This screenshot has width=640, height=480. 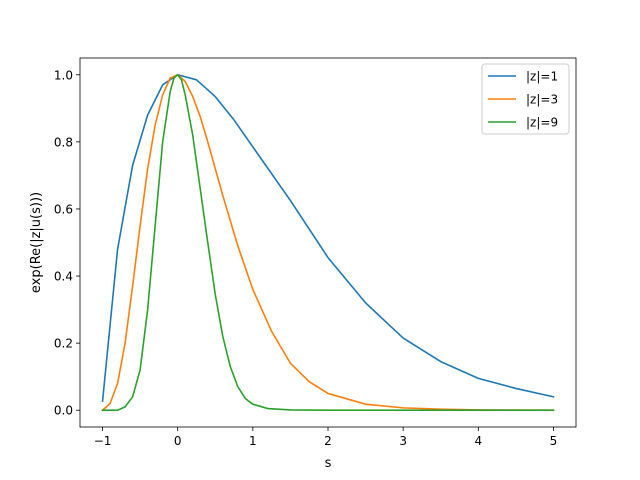 What do you see at coordinates (542, 123) in the screenshot?
I see `legend-label-3: |z|=9` at bounding box center [542, 123].